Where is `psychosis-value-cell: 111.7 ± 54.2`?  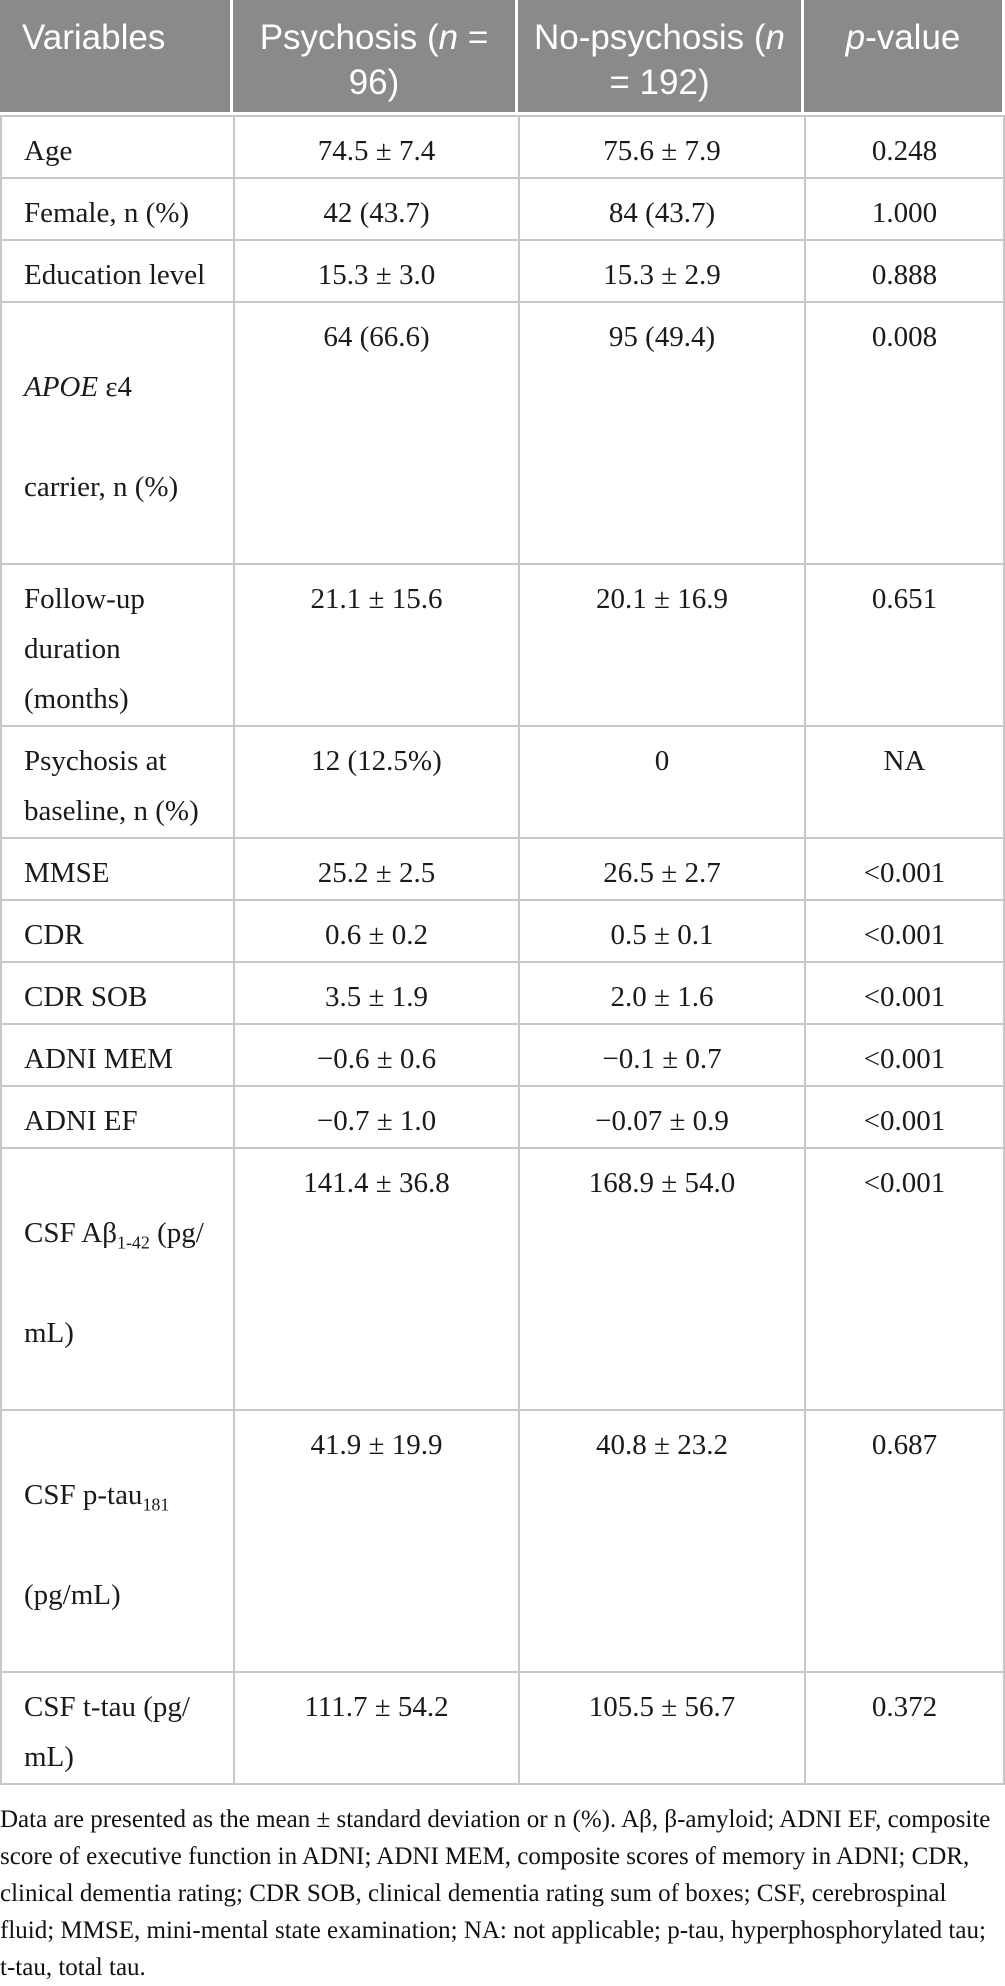
psychosis-value-cell: 111.7 ± 54.2 is located at coordinates (375, 1729).